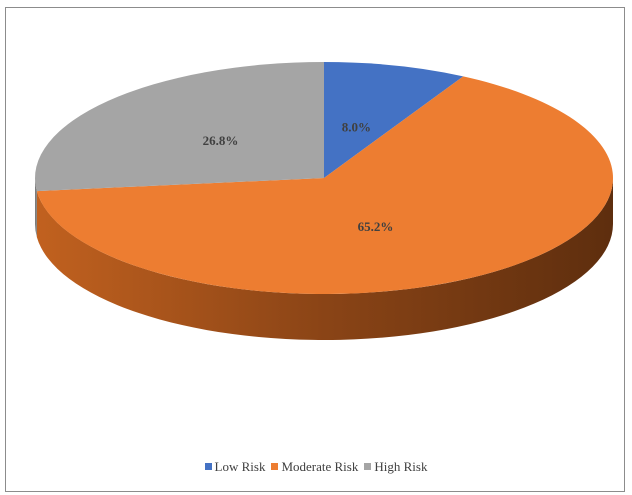 The width and height of the screenshot is (632, 495). I want to click on data-label-moderate-risk: 65.2%, so click(376, 226).